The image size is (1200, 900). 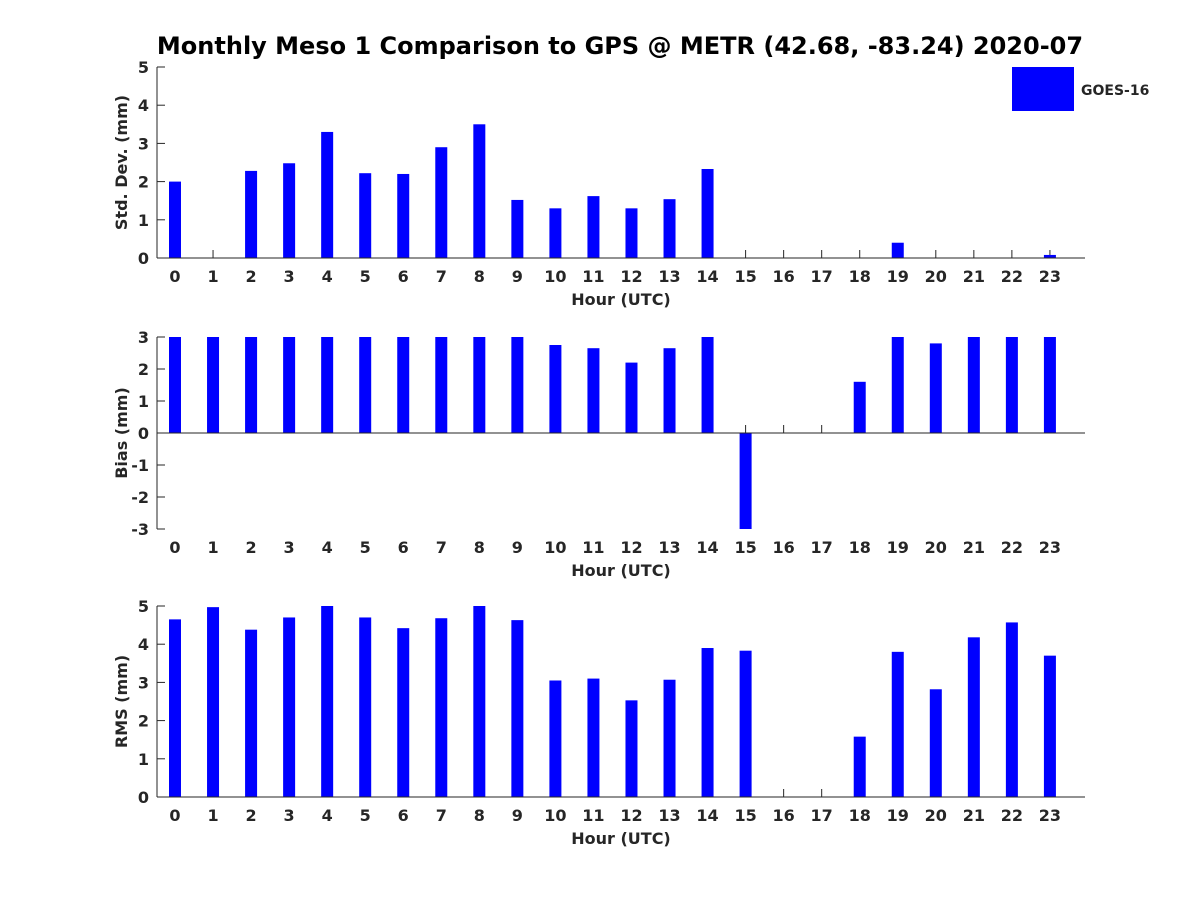 I want to click on x-tick-label: 4, so click(x=327, y=547).